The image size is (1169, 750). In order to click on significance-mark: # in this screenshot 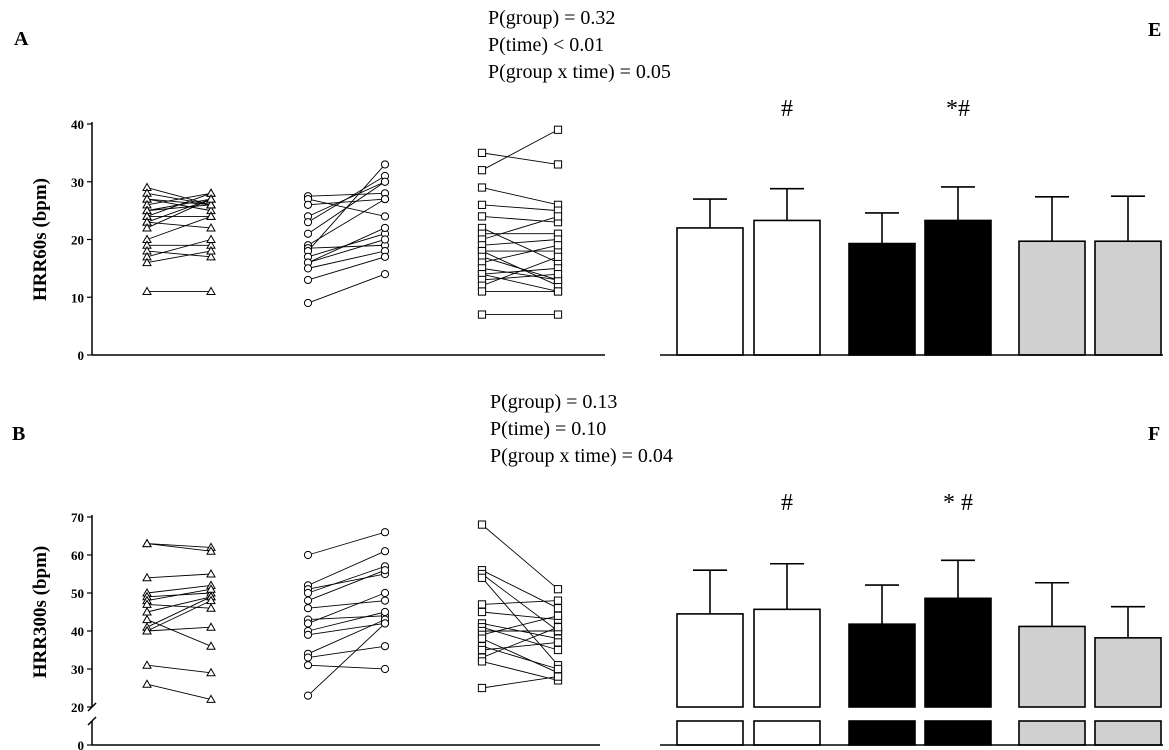, I will do `click(787, 503)`.